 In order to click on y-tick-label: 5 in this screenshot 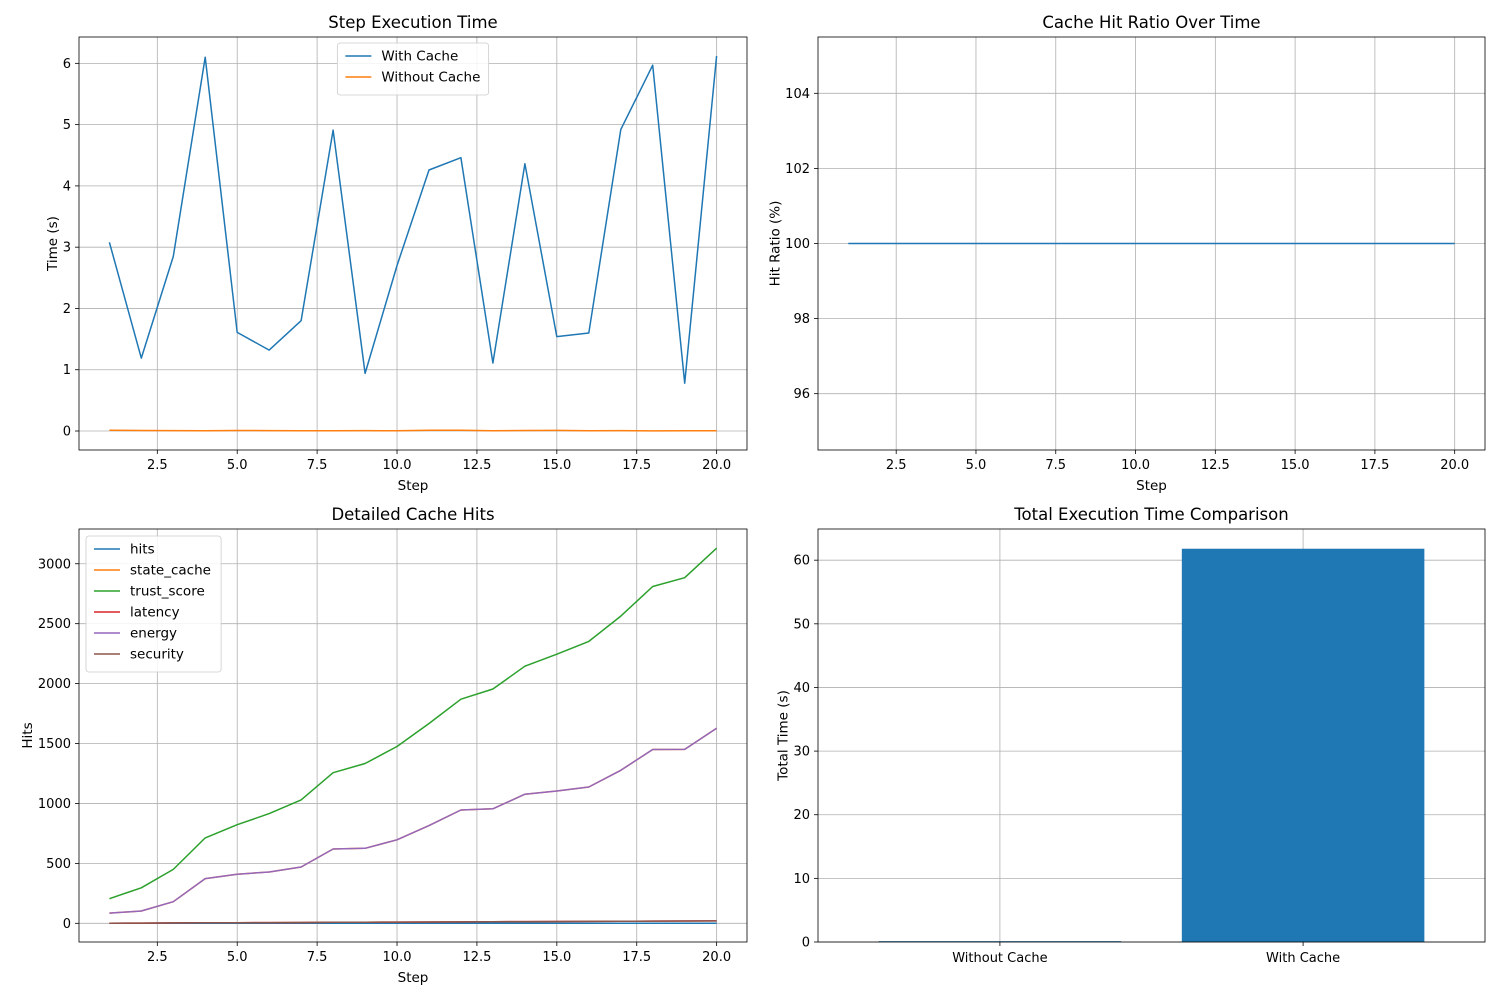, I will do `click(67, 125)`.